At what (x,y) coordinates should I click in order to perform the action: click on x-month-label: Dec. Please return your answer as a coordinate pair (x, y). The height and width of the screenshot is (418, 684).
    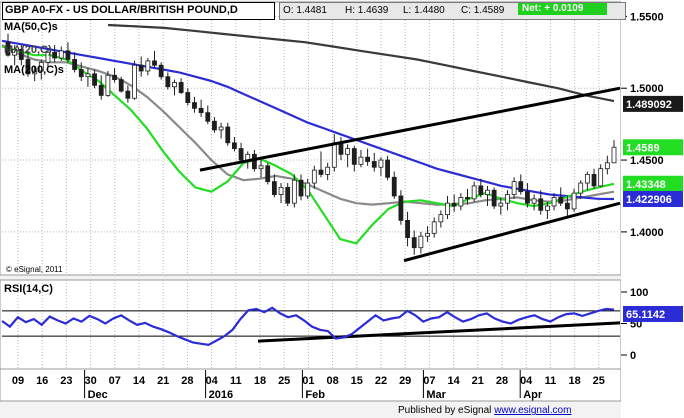
    Looking at the image, I should click on (98, 395).